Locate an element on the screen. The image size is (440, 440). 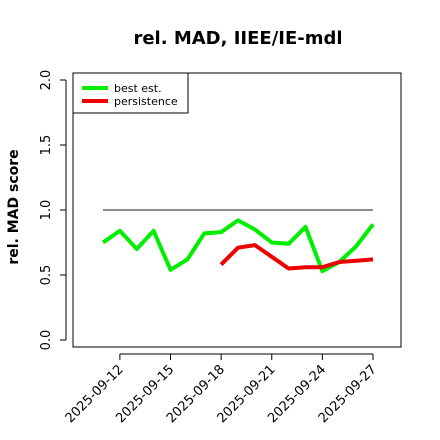
y-tick-label: 2.0 is located at coordinates (46, 80).